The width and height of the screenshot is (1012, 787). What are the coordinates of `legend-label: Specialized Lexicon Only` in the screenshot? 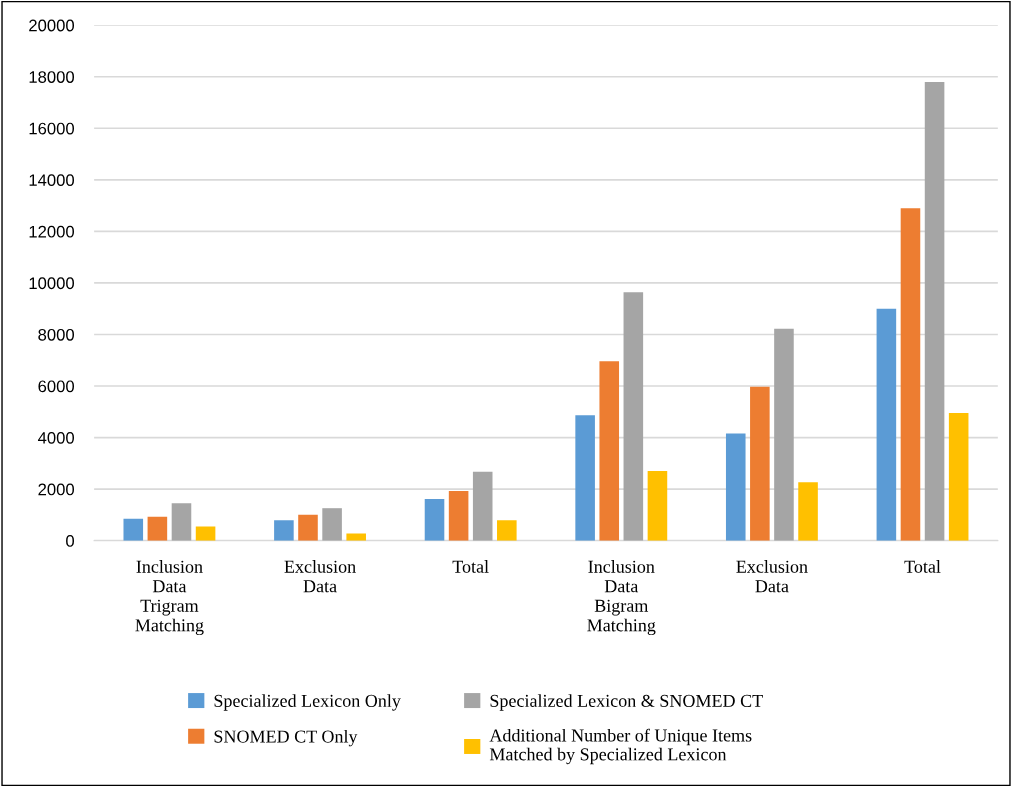 It's located at (307, 702).